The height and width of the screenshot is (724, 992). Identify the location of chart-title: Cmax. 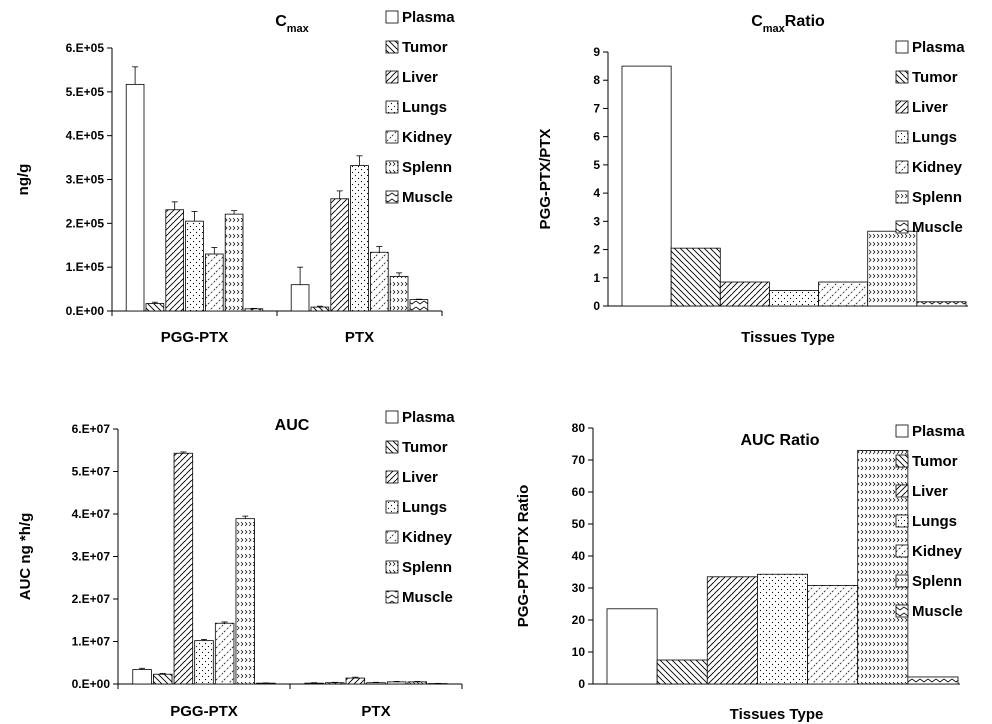
(292, 24).